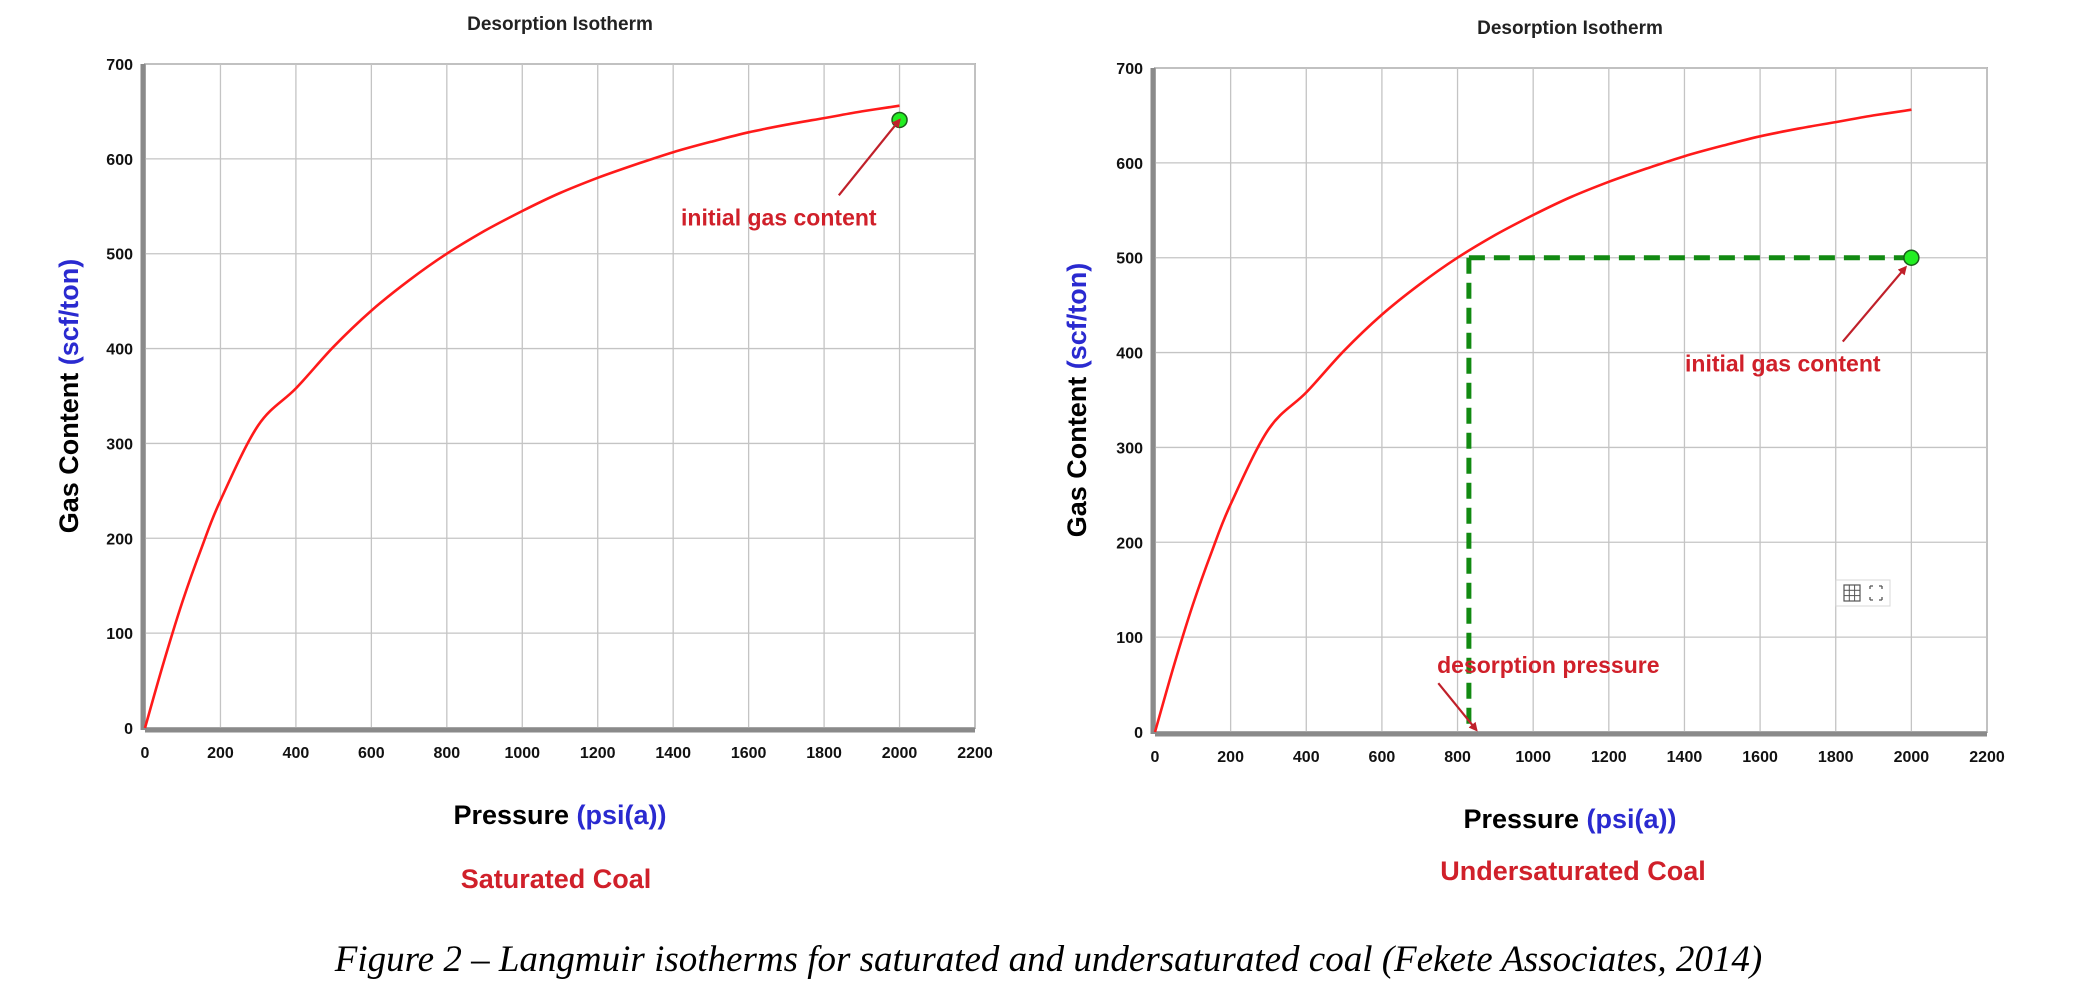 The width and height of the screenshot is (2097, 987). What do you see at coordinates (556, 879) in the screenshot?
I see `chart-subcaption: Saturated Coal` at bounding box center [556, 879].